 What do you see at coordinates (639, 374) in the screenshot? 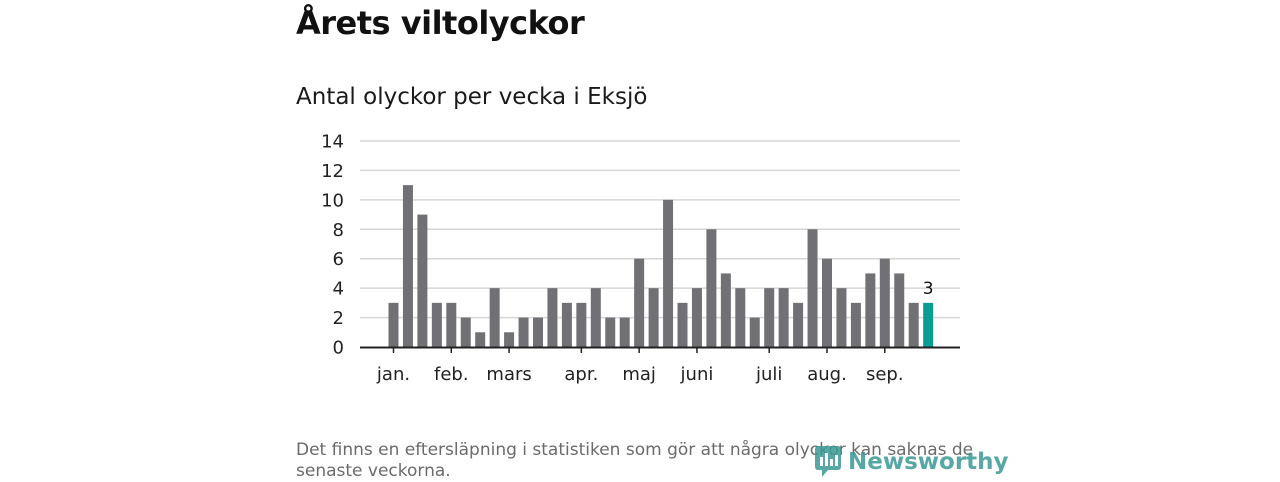
I see `x-tick-label: maj` at bounding box center [639, 374].